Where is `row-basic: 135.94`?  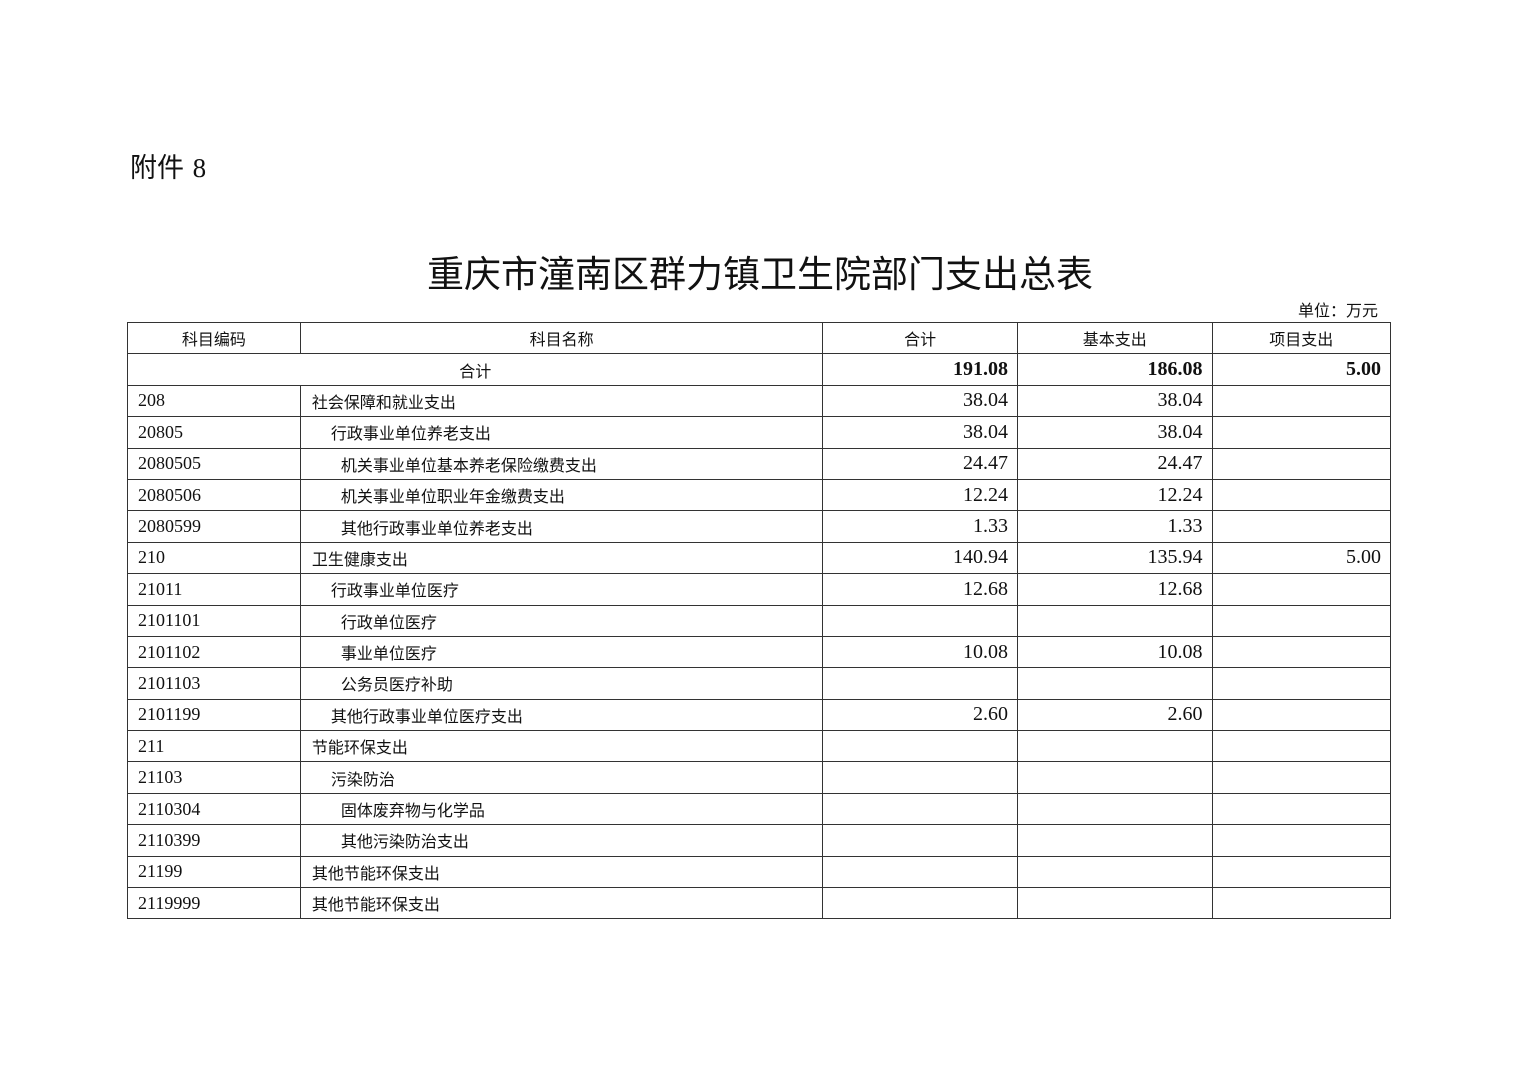 row-basic: 135.94 is located at coordinates (1114, 558).